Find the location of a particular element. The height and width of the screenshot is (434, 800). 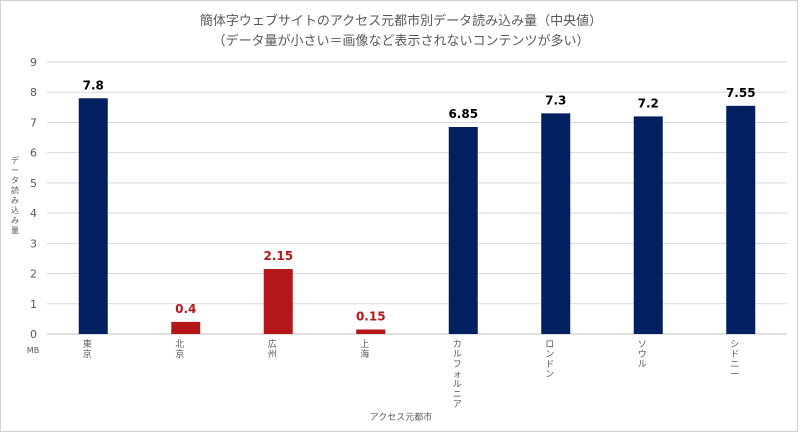

svg-text: カ is located at coordinates (457, 344).